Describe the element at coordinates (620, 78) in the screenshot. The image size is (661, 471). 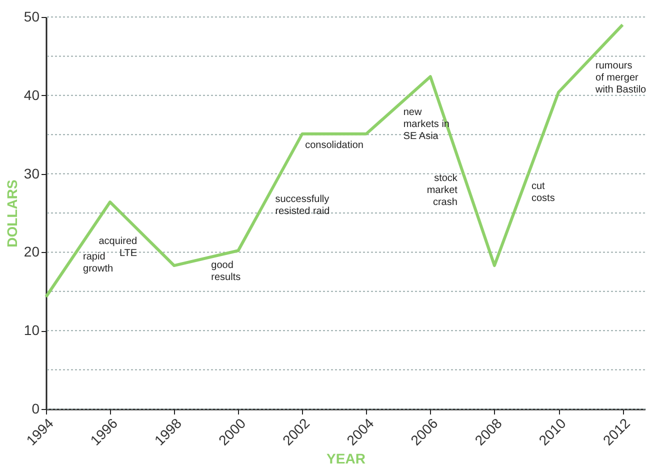
I see `annotation: rumours of merger with Bastilo` at that location.